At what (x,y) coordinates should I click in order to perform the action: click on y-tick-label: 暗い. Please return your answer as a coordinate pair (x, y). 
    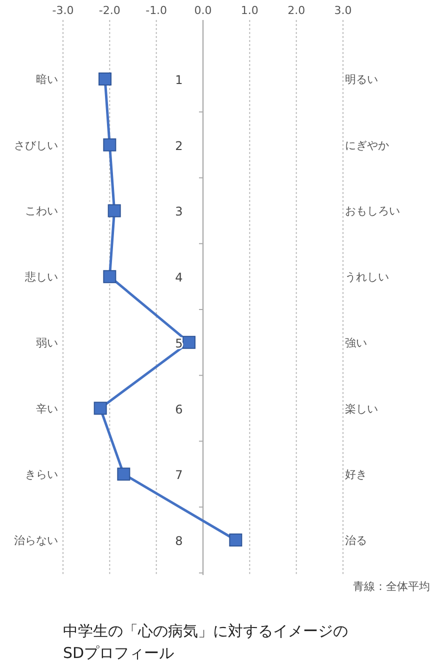
    Looking at the image, I should click on (47, 79).